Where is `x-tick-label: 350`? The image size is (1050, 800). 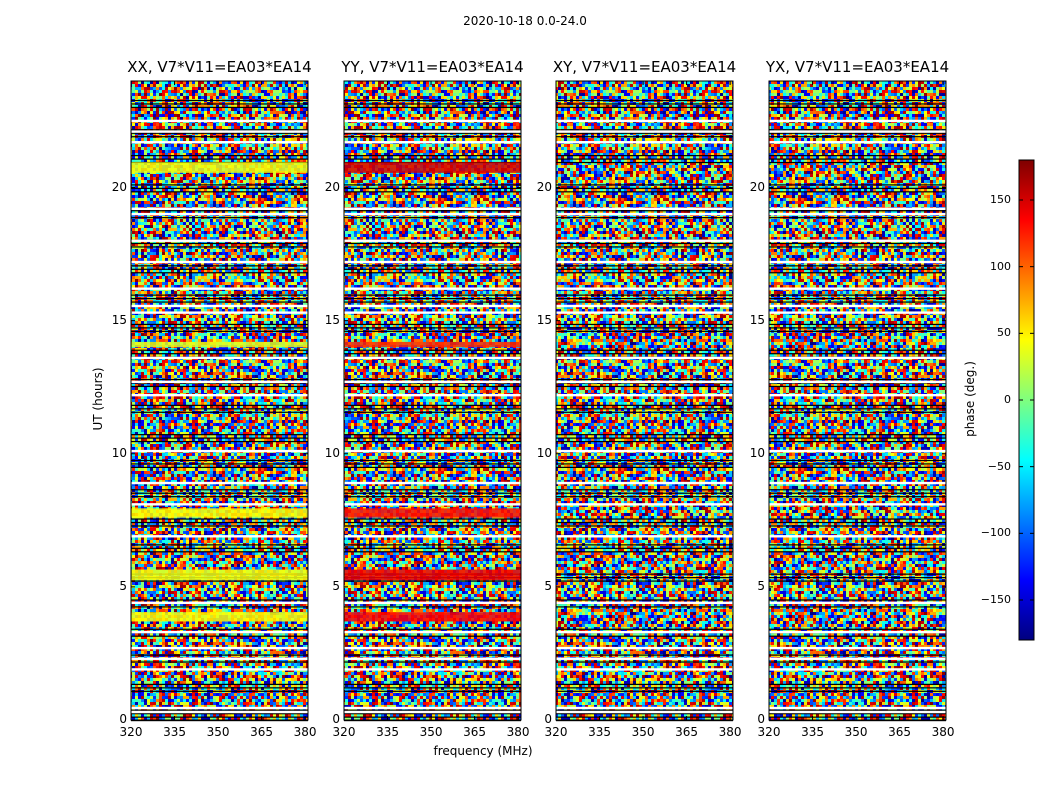 x-tick-label: 350 is located at coordinates (856, 732).